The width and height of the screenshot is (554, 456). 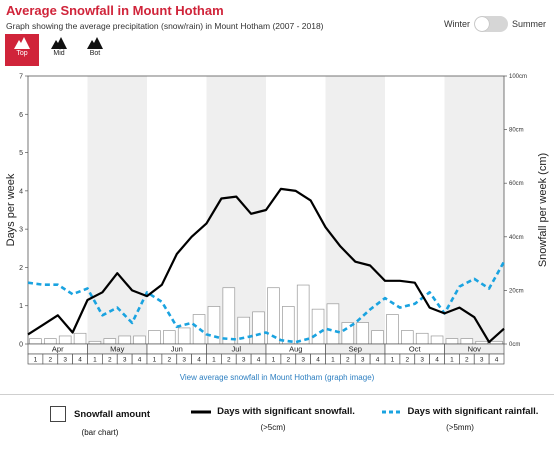 I want to click on month-band-jul, so click(x=236, y=210).